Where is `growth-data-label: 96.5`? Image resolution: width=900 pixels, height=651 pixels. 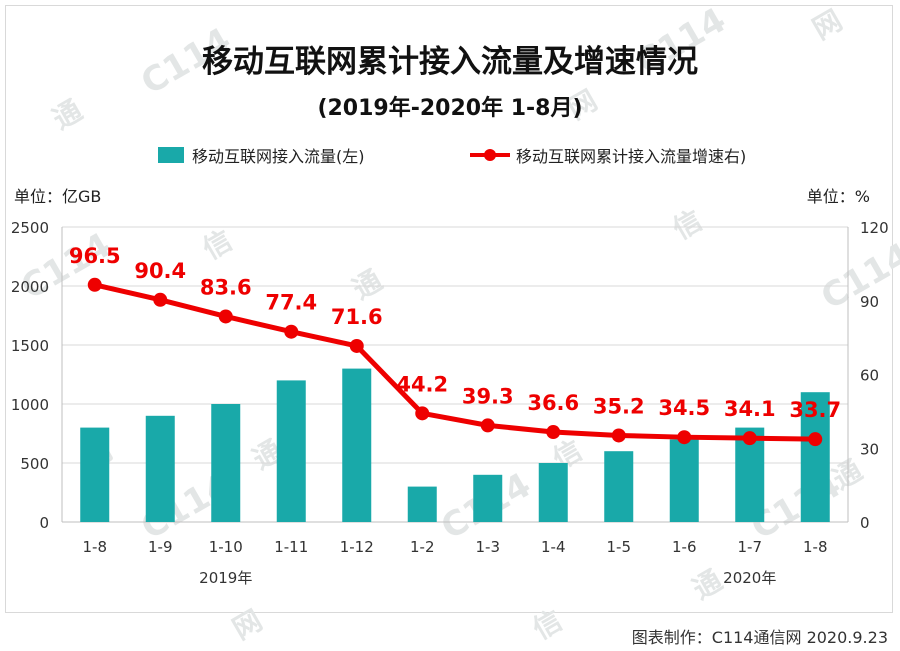 growth-data-label: 96.5 is located at coordinates (95, 256).